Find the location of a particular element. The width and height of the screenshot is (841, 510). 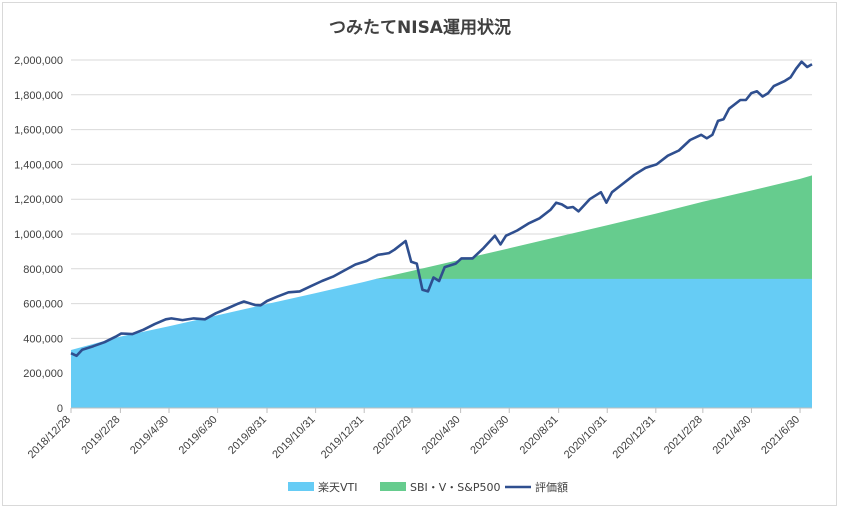

y-tick-label: 1,600,000 is located at coordinates (38, 131).